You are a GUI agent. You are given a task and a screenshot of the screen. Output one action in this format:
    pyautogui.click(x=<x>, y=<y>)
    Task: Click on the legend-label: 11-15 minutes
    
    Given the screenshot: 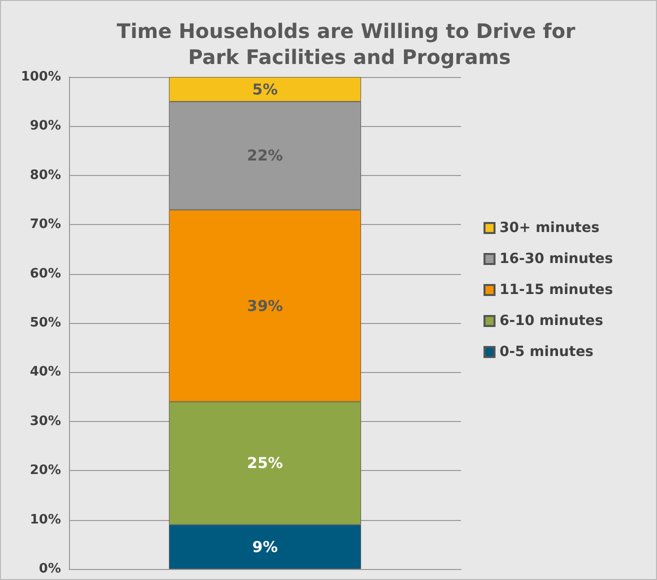 What is the action you would take?
    pyautogui.click(x=557, y=290)
    